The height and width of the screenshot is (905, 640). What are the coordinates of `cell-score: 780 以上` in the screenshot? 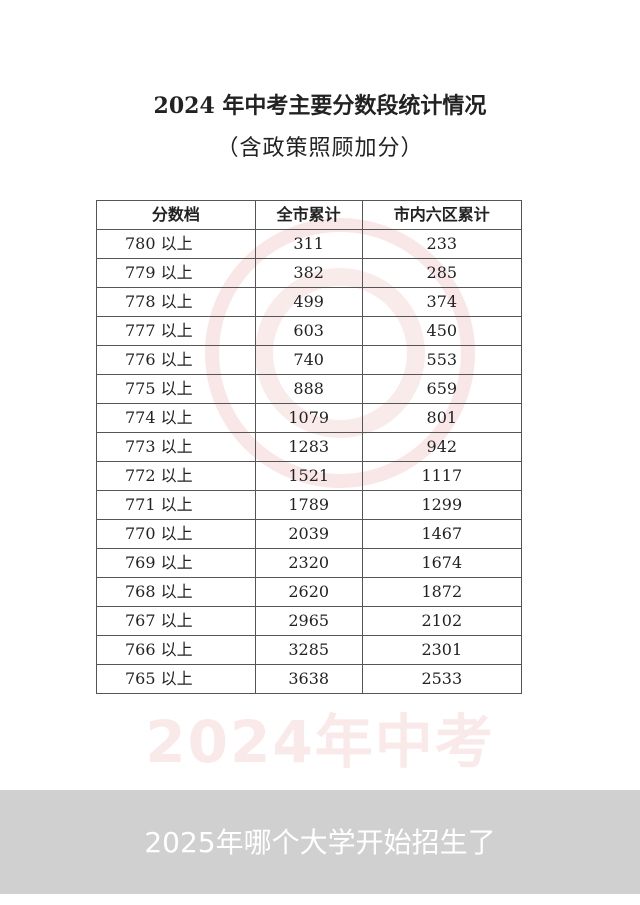 It's located at (176, 244).